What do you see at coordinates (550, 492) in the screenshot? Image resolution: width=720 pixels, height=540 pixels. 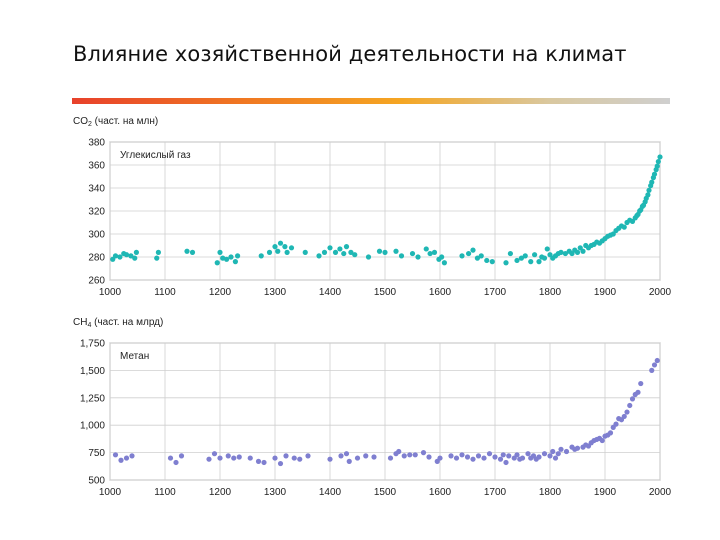 I see `ch4-x-tick-label: 1800` at bounding box center [550, 492].